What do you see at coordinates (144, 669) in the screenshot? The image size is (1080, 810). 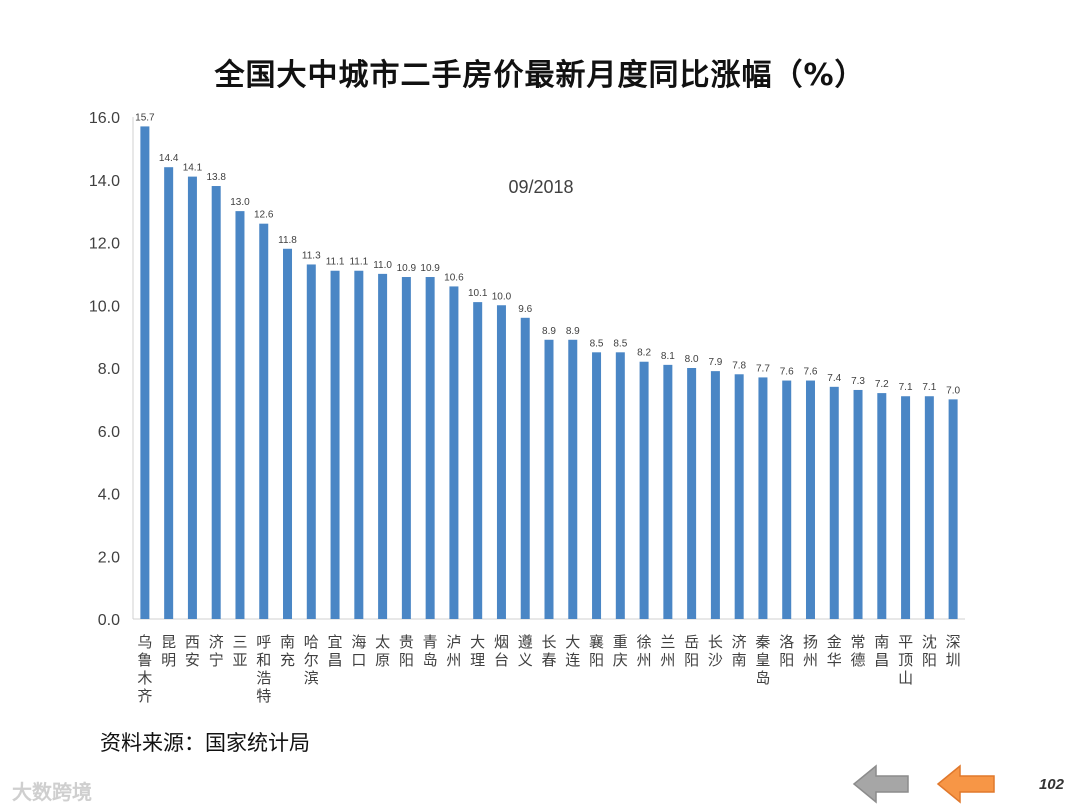 I see `category-label: 乌鲁木齐` at bounding box center [144, 669].